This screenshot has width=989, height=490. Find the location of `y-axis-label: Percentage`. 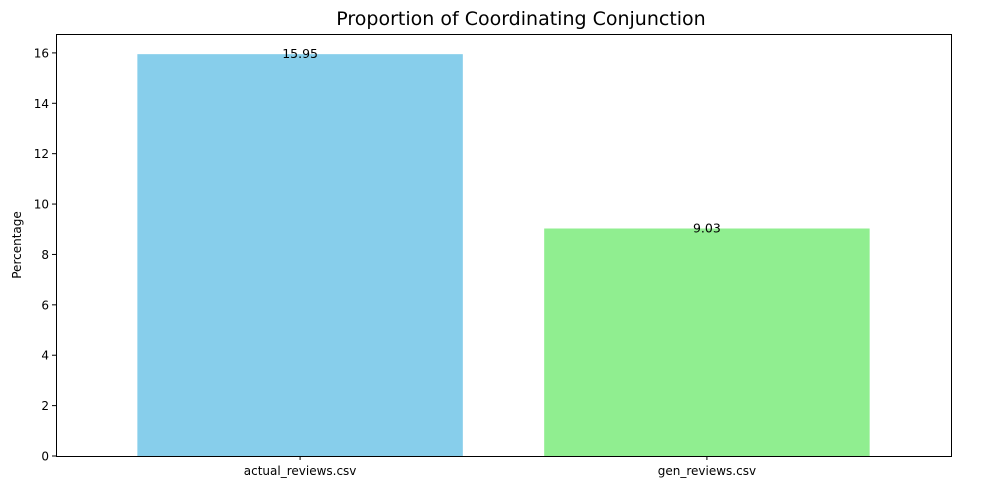

y-axis-label: Percentage is located at coordinates (17, 245).